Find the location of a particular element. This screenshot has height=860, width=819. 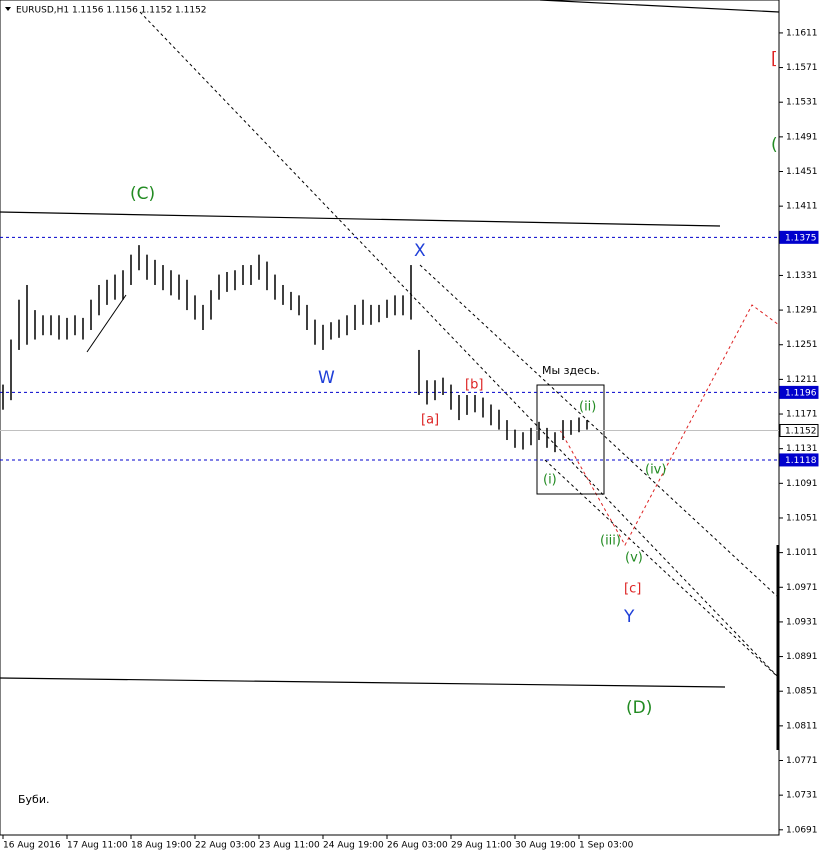

y-tick-label: 1.1451 is located at coordinates (802, 172).